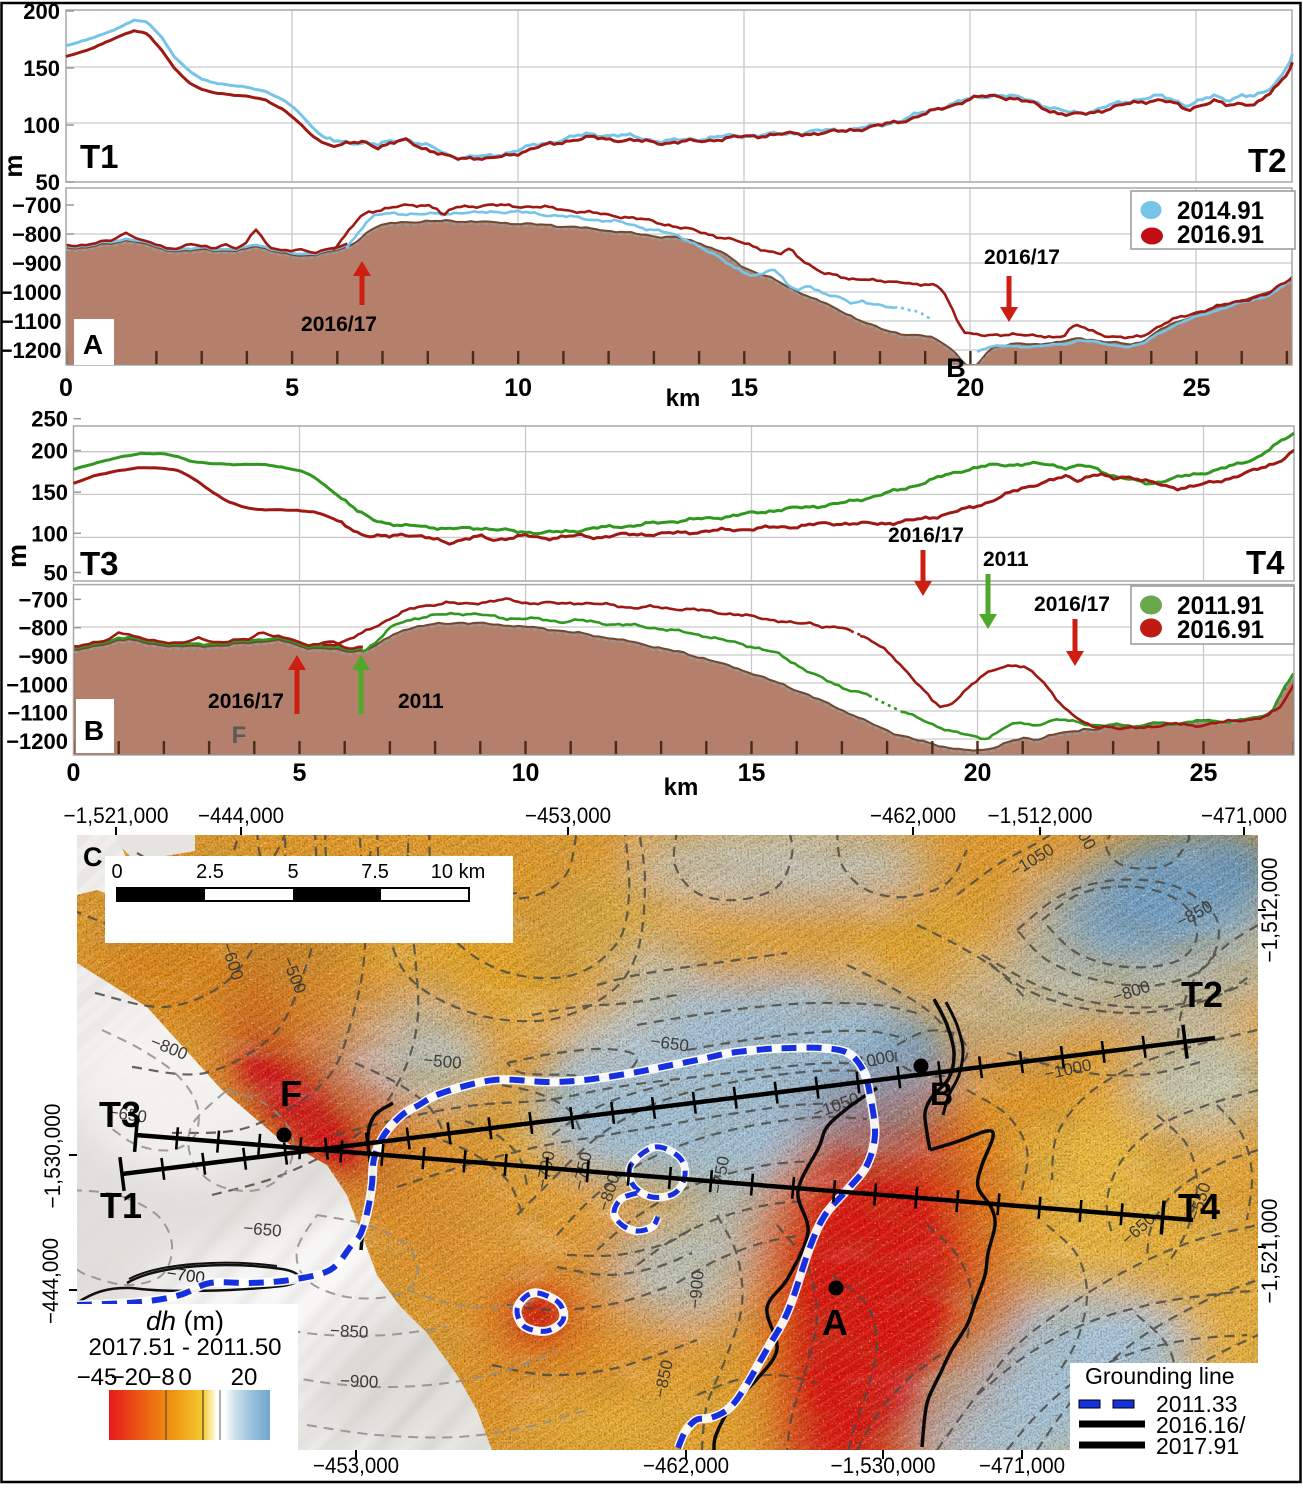 The width and height of the screenshot is (1303, 1490). Describe the element at coordinates (375, 872) in the screenshot. I see `svg-text: 7.5` at that location.